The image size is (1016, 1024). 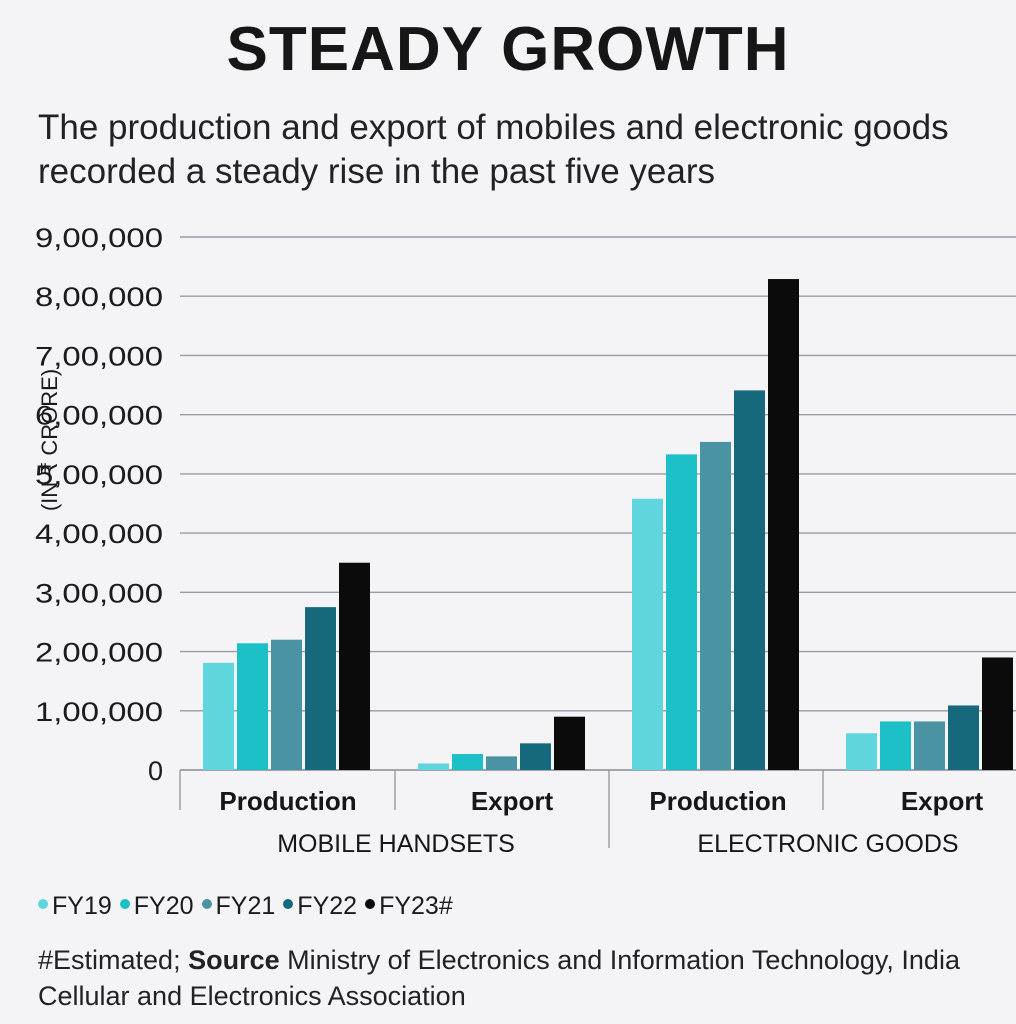 I want to click on source-label: Source, so click(x=234, y=960).